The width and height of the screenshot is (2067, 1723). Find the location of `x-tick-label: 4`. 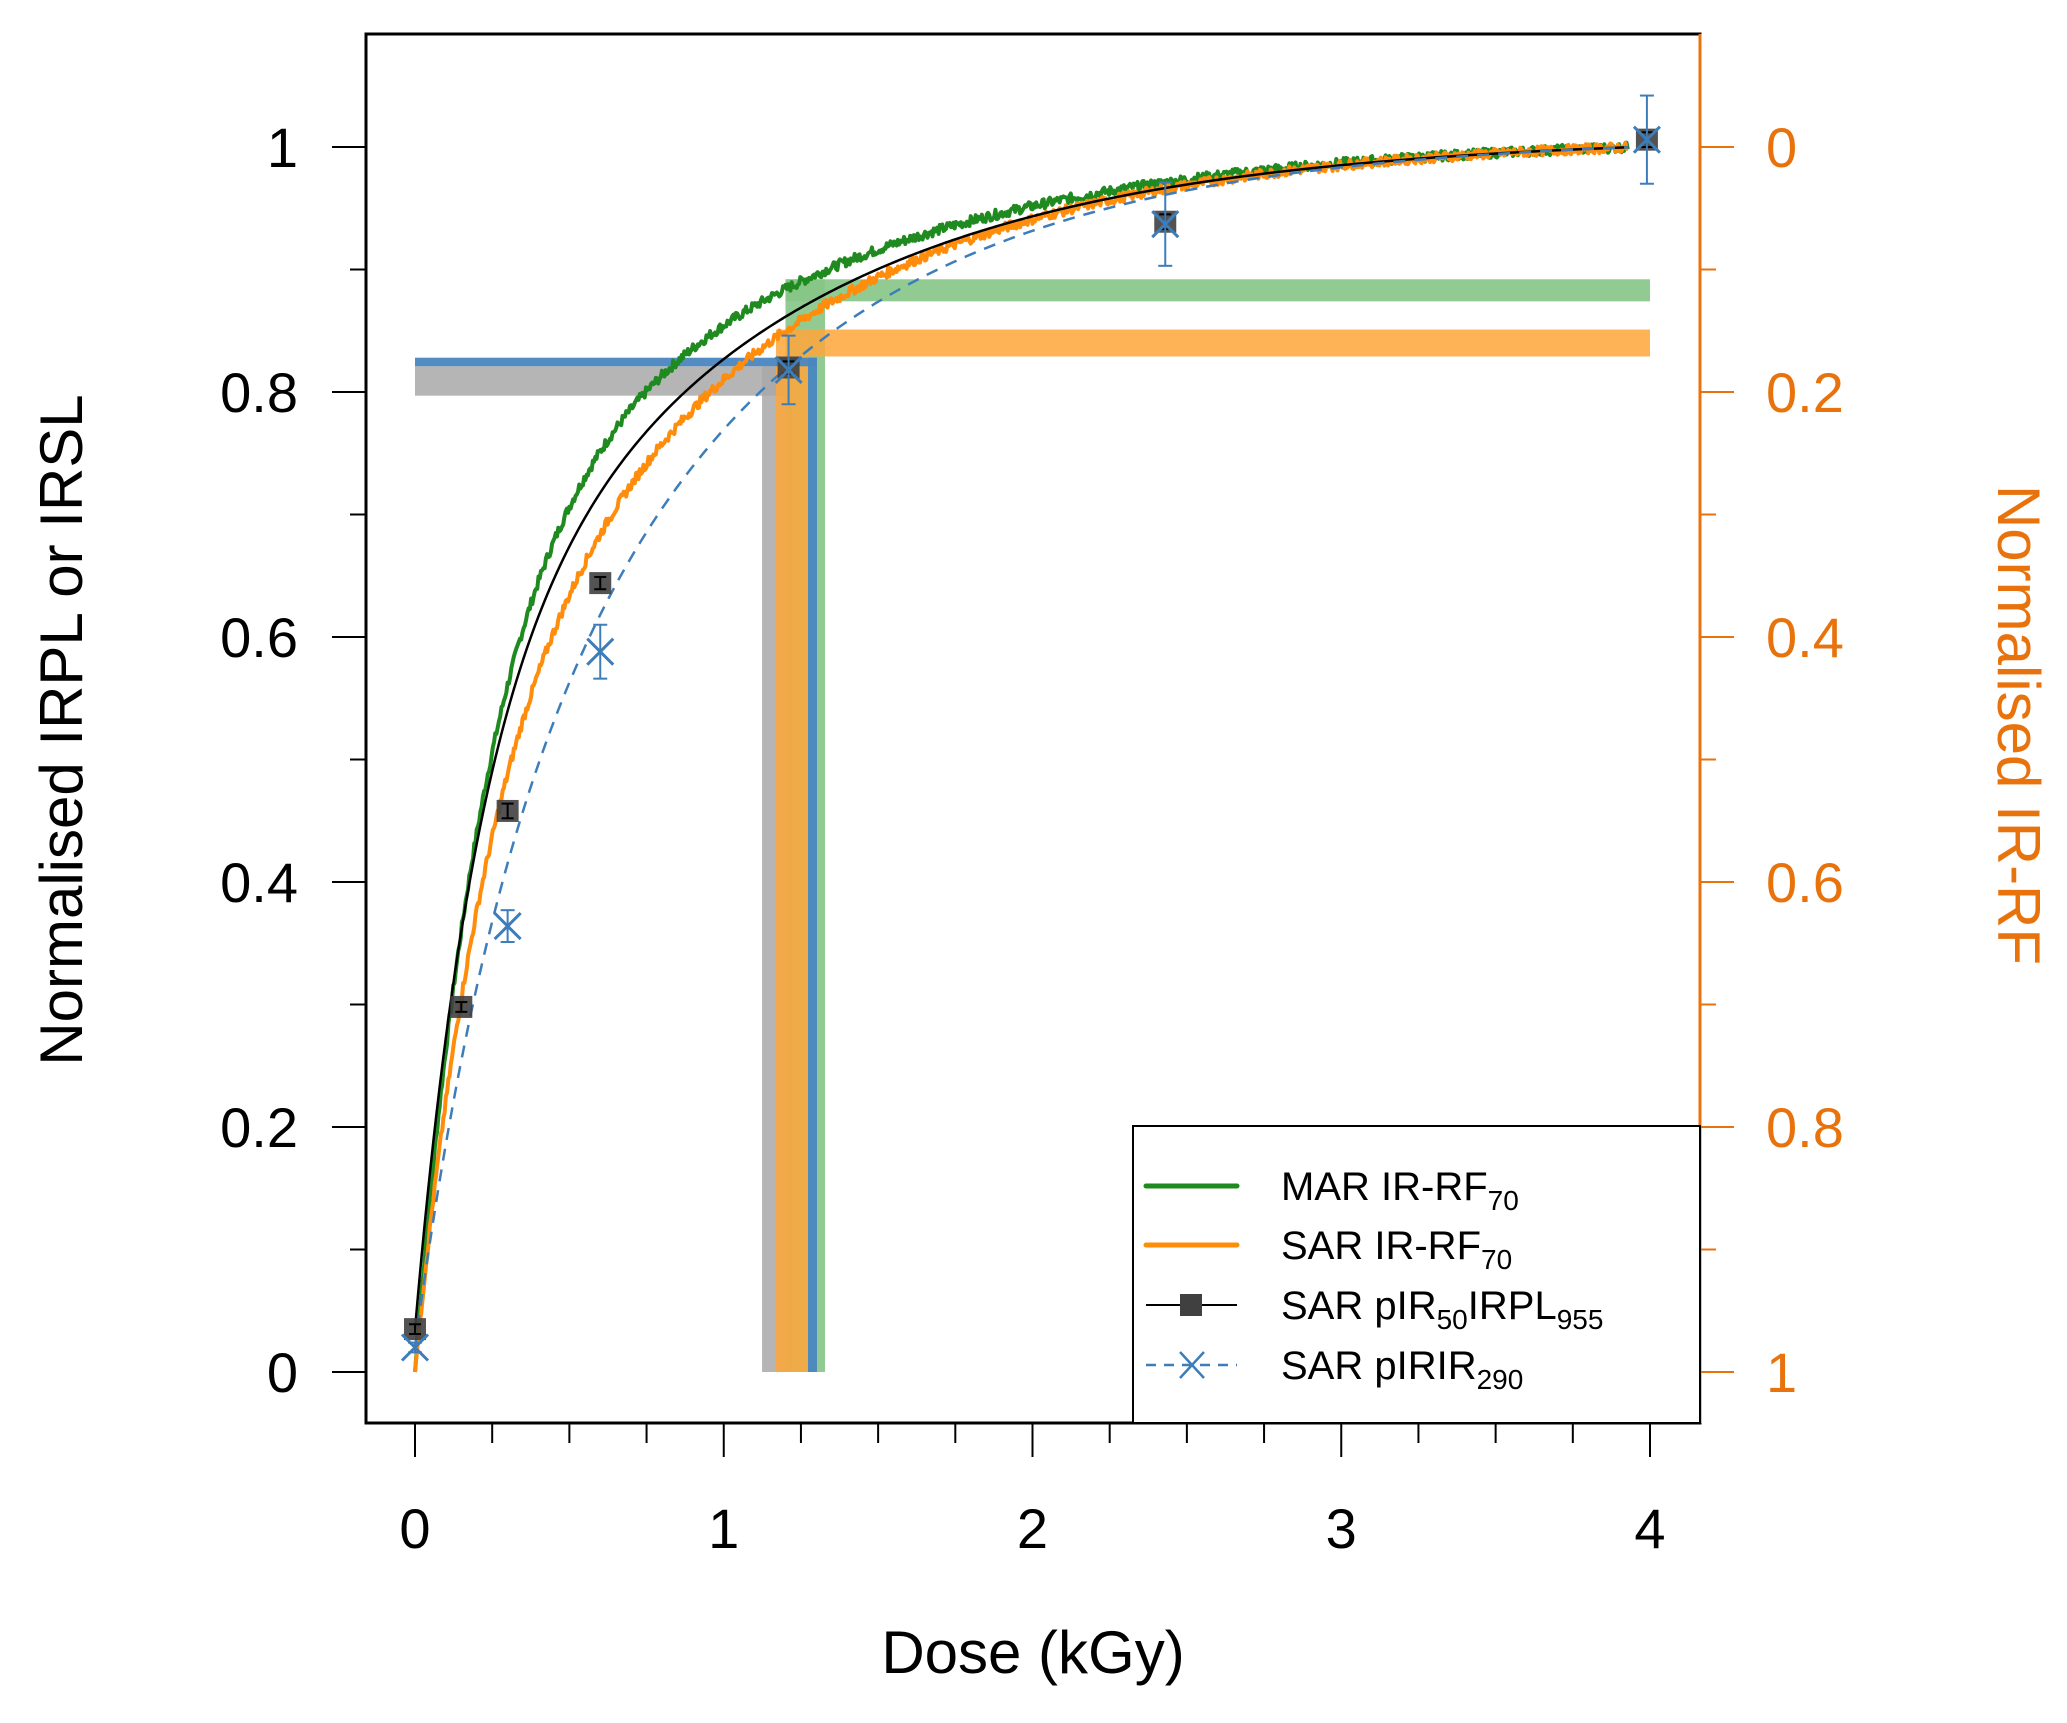

x-tick-label: 4 is located at coordinates (1649, 1528).